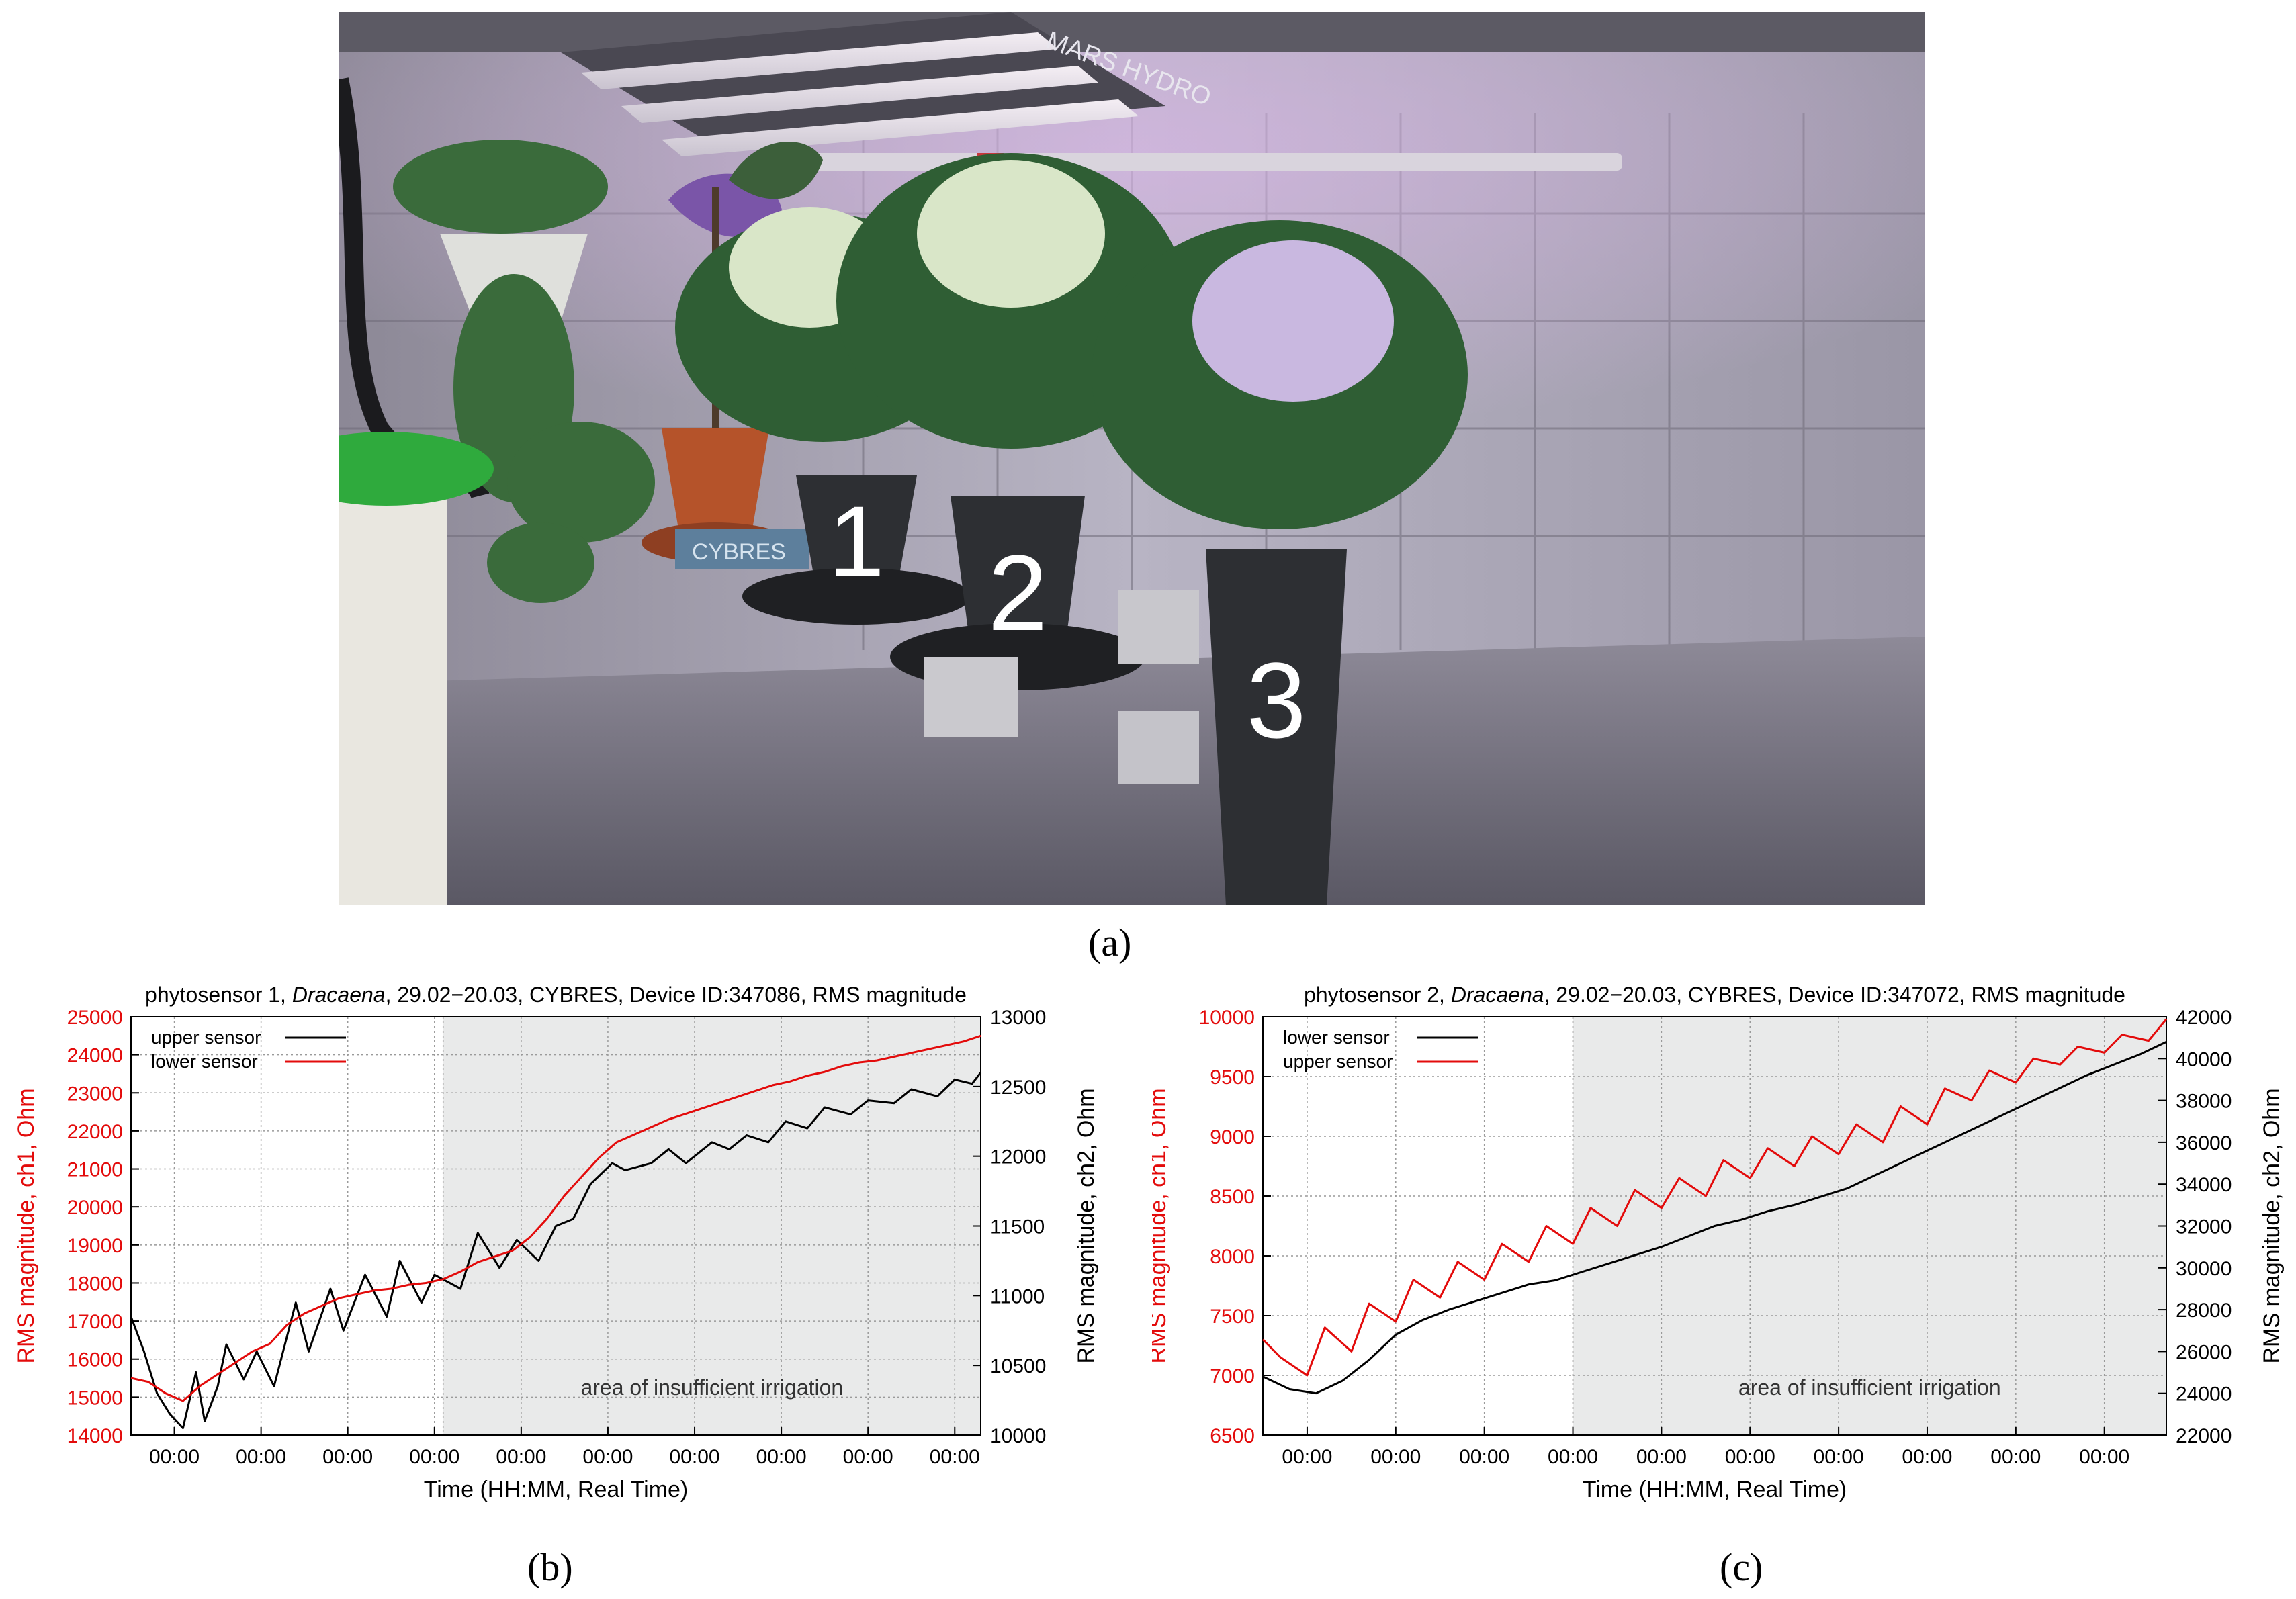  I want to click on clay-pot, so click(715, 479).